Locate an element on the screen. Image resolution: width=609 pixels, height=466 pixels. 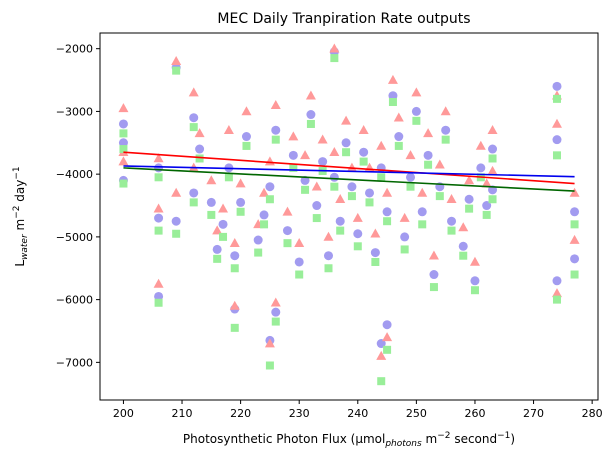
x-tick-label: 250 is located at coordinates (416, 413).